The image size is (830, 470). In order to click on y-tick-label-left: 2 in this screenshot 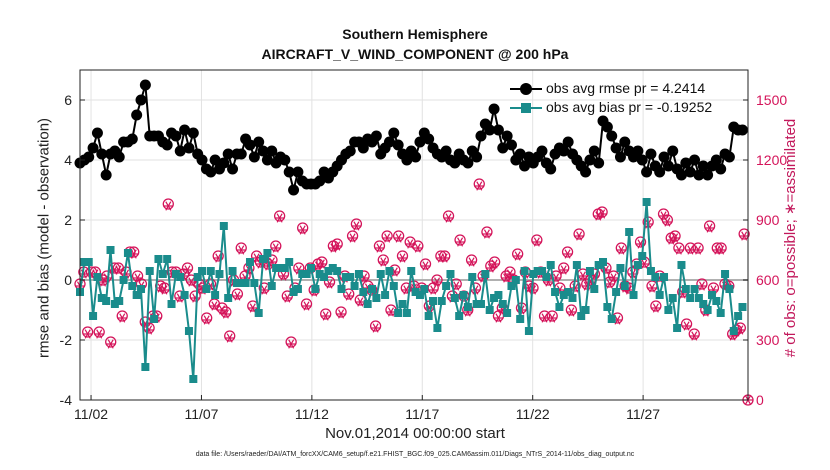, I will do `click(68, 220)`.